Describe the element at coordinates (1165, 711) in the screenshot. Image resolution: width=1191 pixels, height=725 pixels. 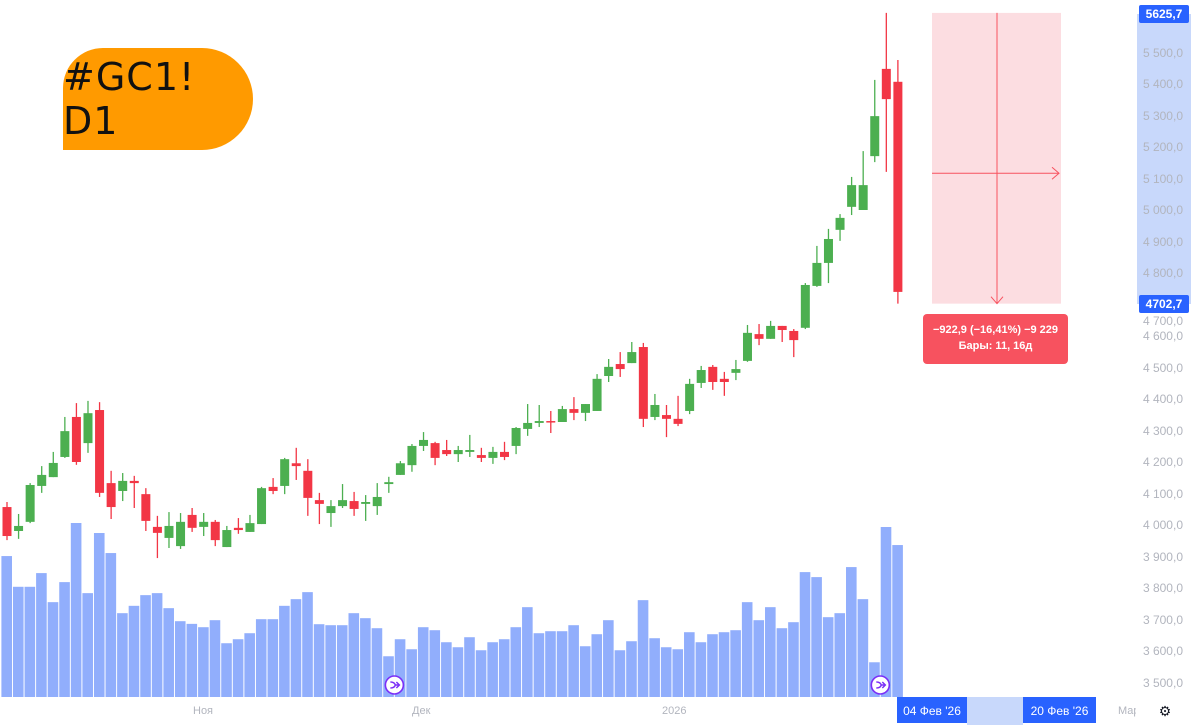
I see `settings-icon: ⚙` at that location.